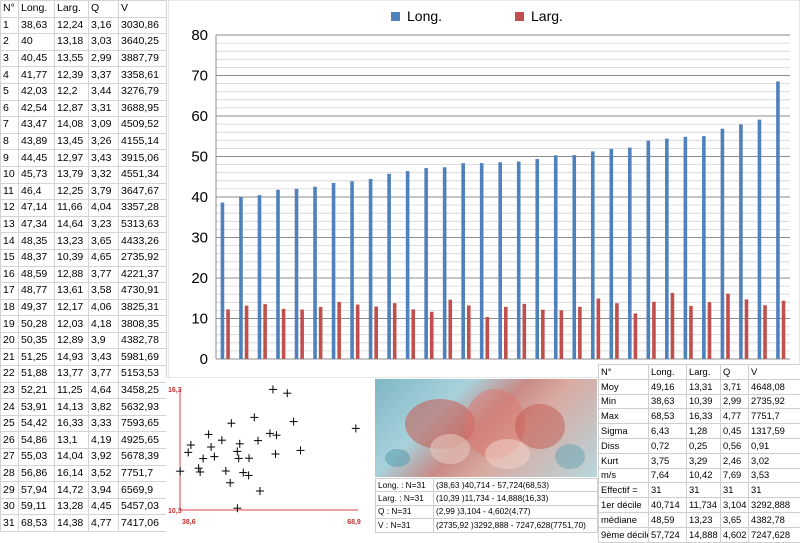  Describe the element at coordinates (189, 522) in the screenshot. I see `scatter-axis-label: 38,6` at that location.